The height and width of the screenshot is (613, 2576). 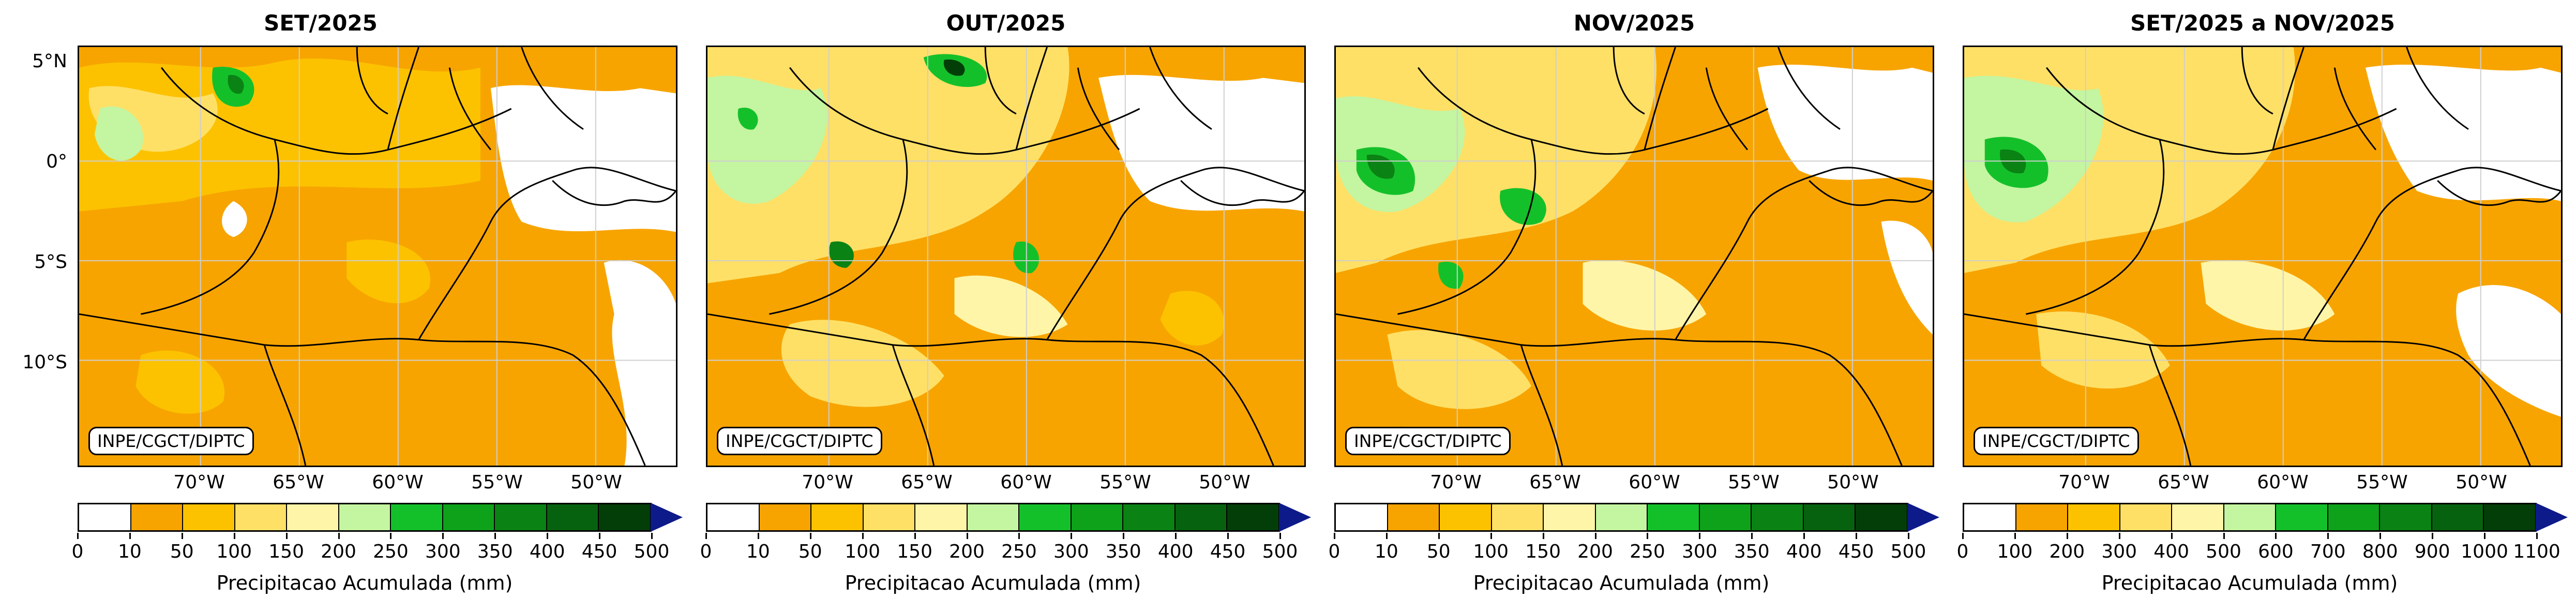 I want to click on panel-title: NOV/2025, so click(x=1634, y=23).